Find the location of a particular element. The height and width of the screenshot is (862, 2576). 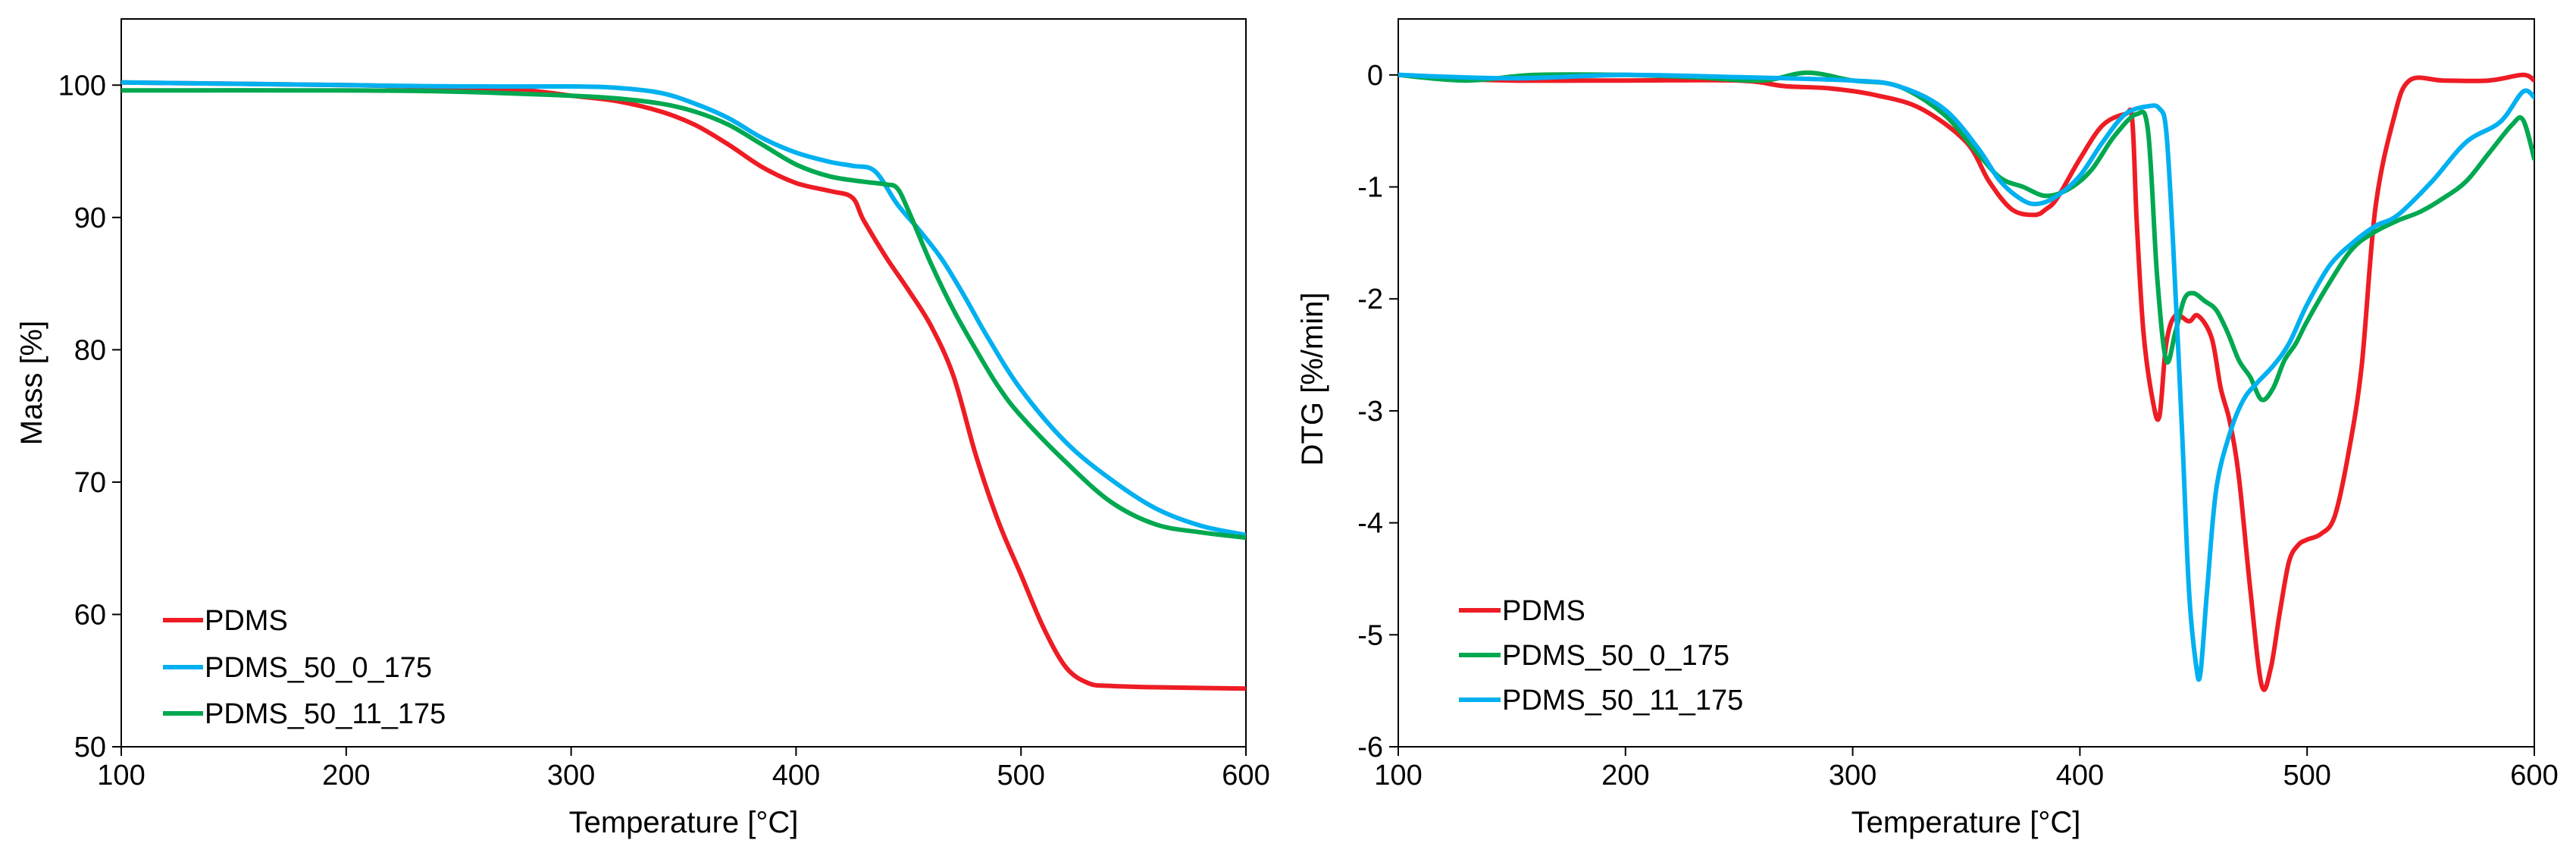

dtg-legend-item-pdms-50-0-175: PDMS_50_0_175 is located at coordinates (1594, 656).